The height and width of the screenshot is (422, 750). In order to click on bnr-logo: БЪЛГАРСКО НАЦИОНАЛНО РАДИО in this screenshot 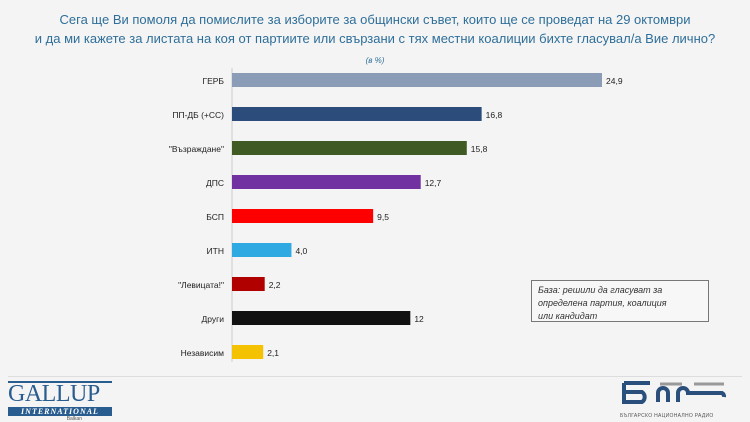, I will do `click(680, 399)`.